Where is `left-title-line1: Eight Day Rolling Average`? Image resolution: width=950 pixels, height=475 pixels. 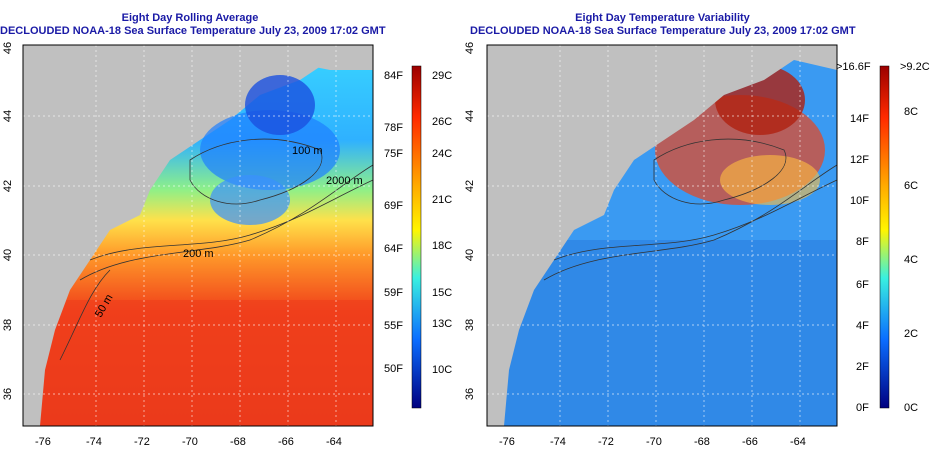 left-title-line1: Eight Day Rolling Average is located at coordinates (190, 18).